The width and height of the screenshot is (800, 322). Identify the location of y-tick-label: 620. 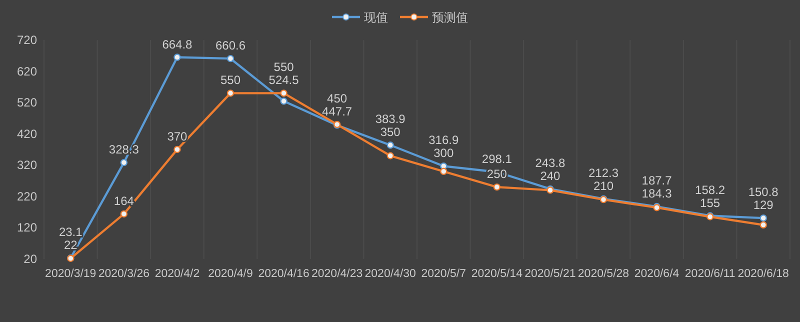
(27, 71).